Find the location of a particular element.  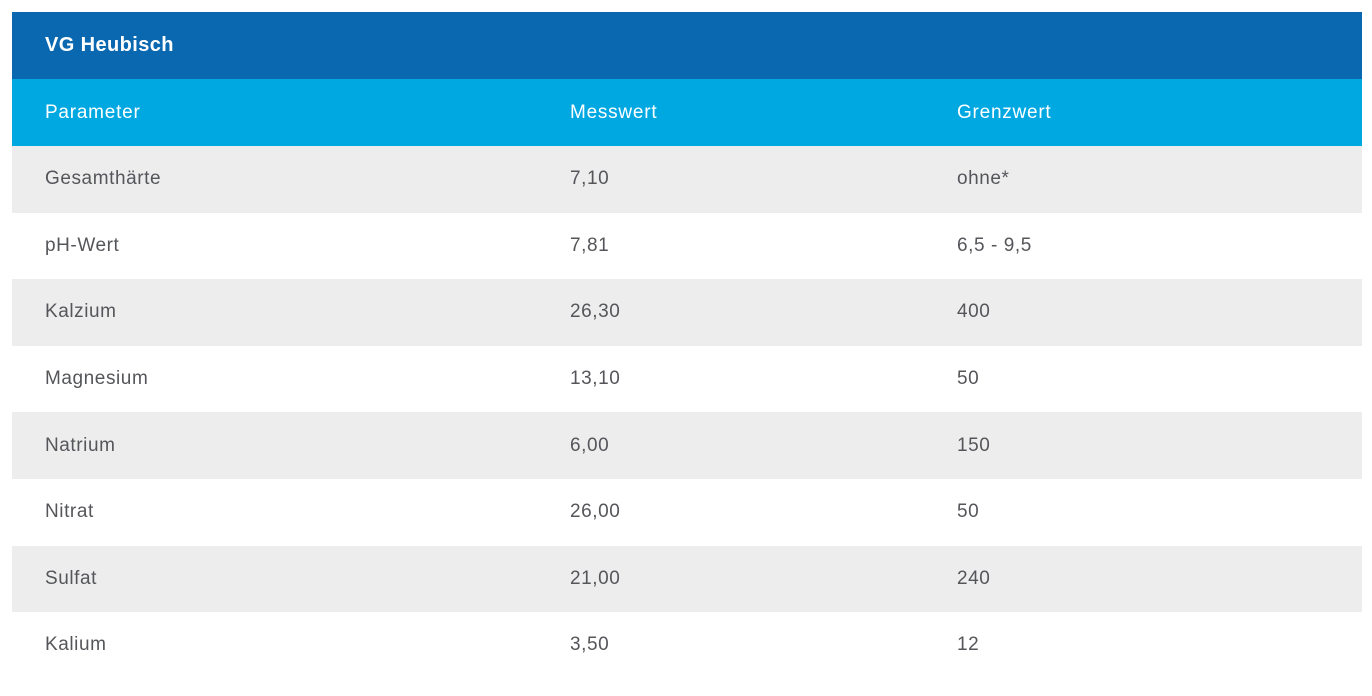

cell-messwert: 3,50 is located at coordinates (590, 645).